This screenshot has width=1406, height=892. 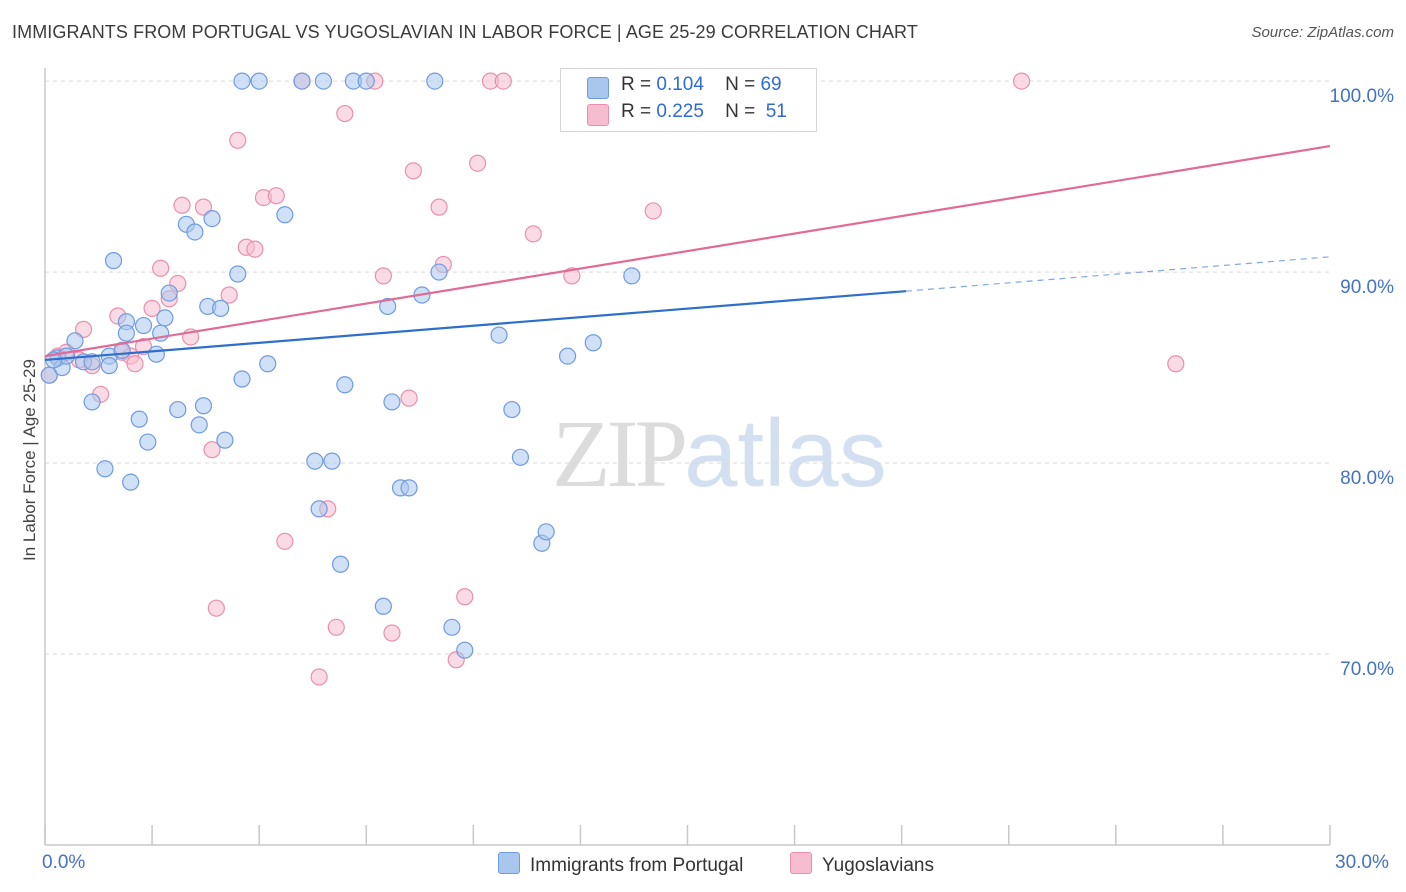 I want to click on legend-r-value: 0.225, so click(x=680, y=111).